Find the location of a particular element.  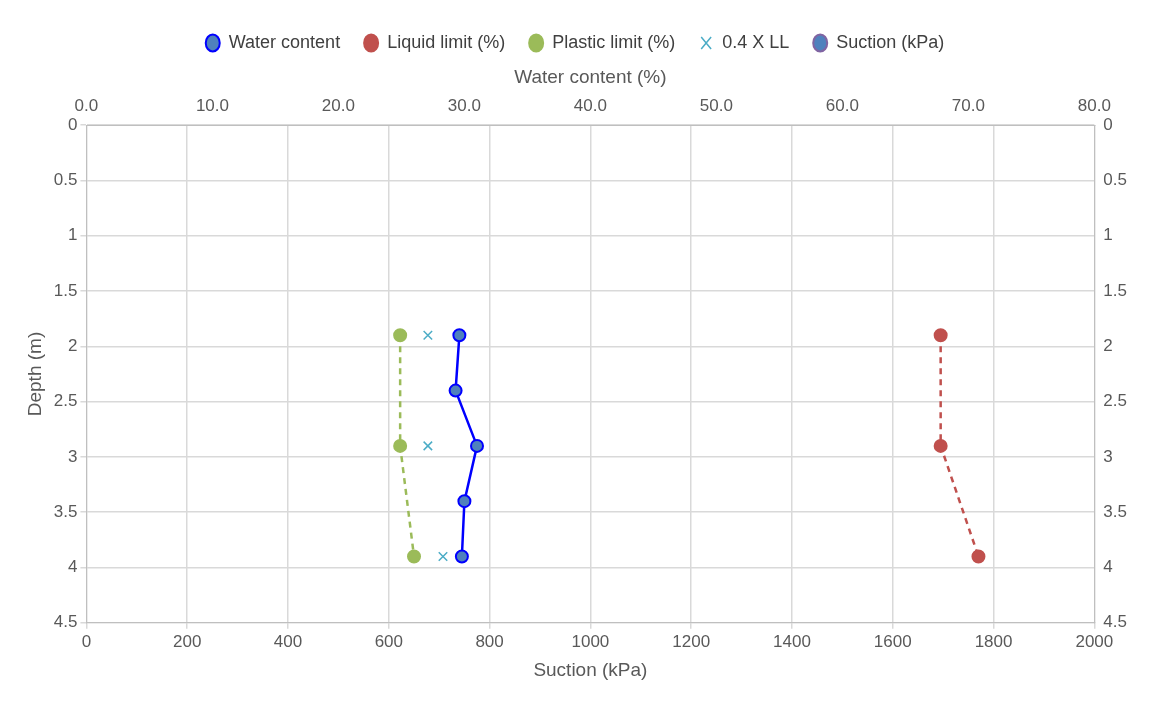

x-tick-label: 2000 is located at coordinates (1094, 641).